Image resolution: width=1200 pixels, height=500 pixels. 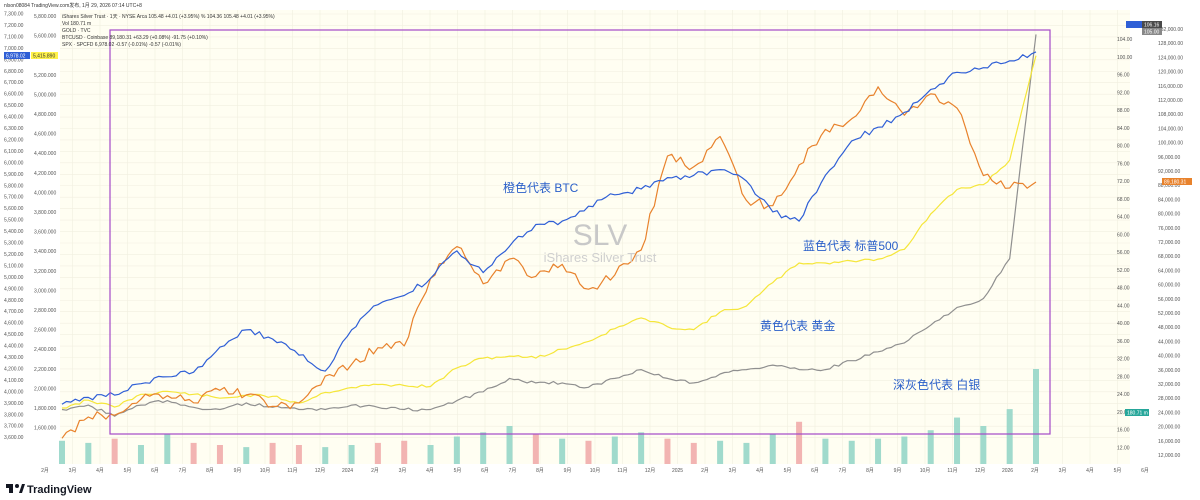 What do you see at coordinates (14, 72) in the screenshot?
I see `left-axis-tick-label: 6,800.00` at bounding box center [14, 72].